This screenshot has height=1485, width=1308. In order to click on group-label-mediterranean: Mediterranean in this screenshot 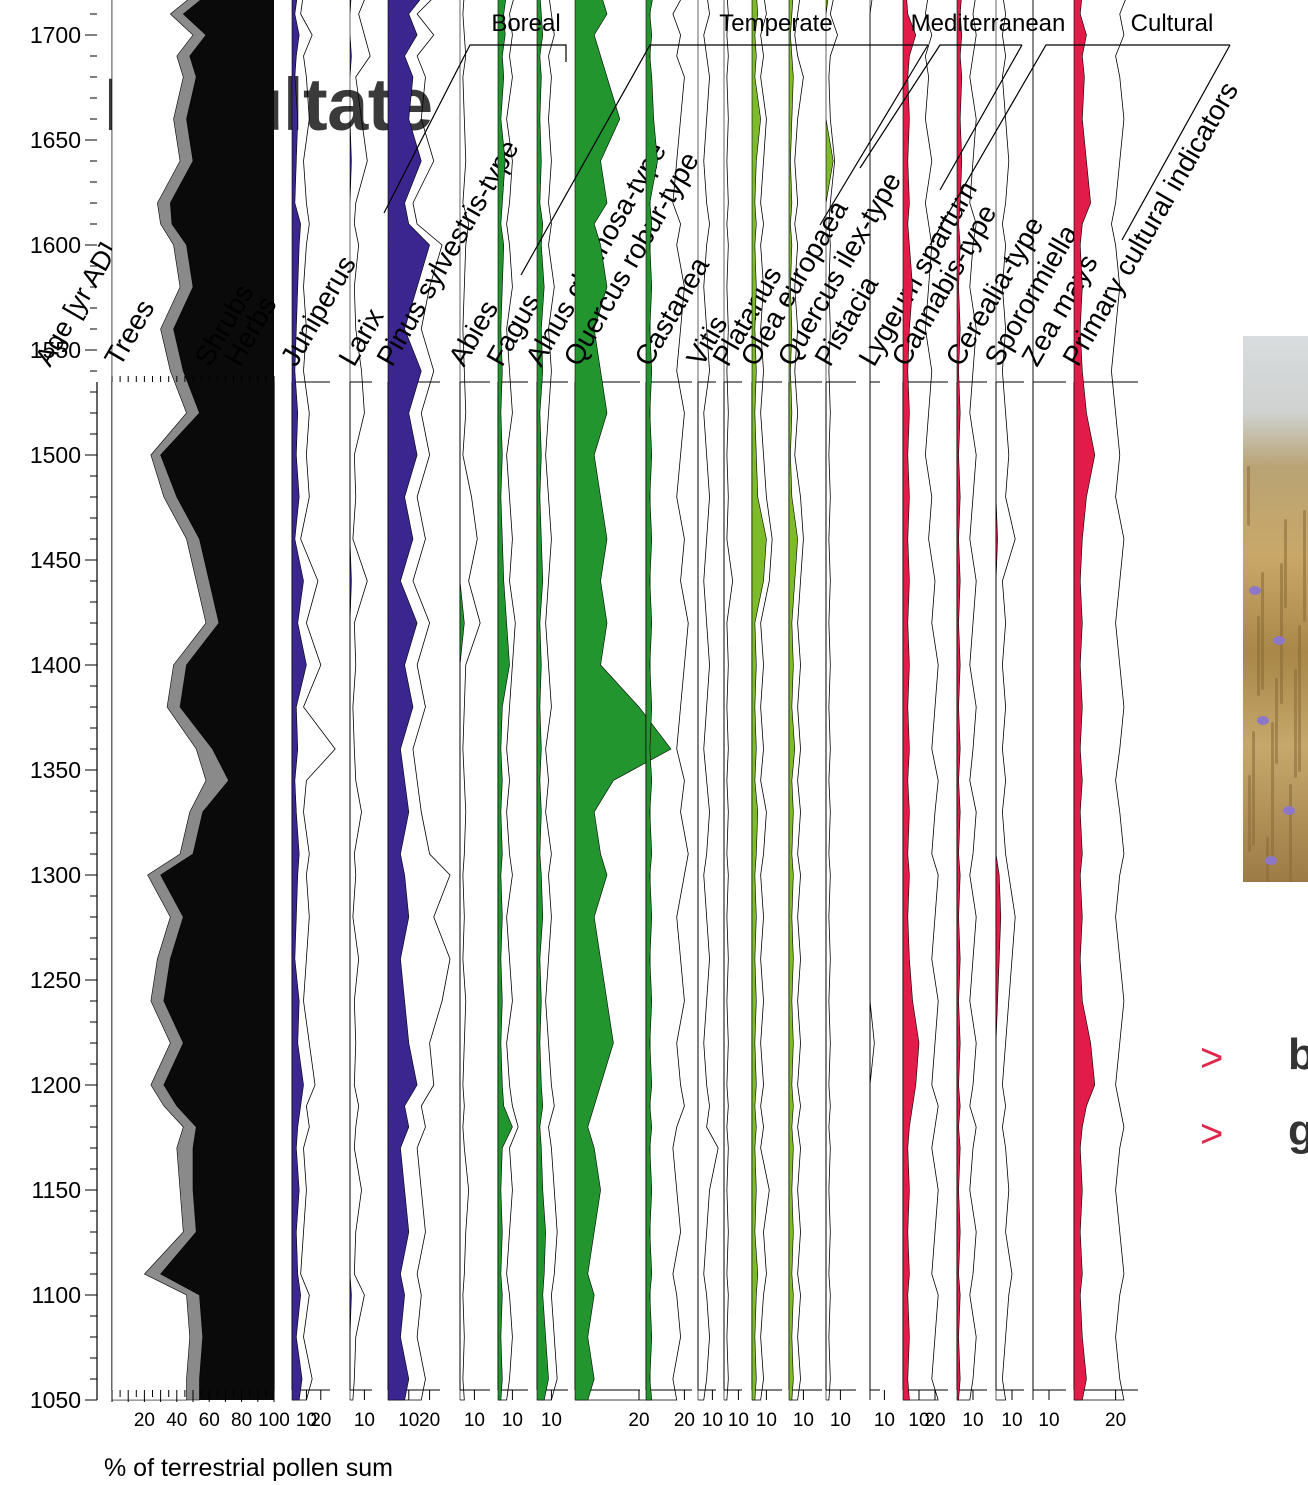, I will do `click(988, 23)`.